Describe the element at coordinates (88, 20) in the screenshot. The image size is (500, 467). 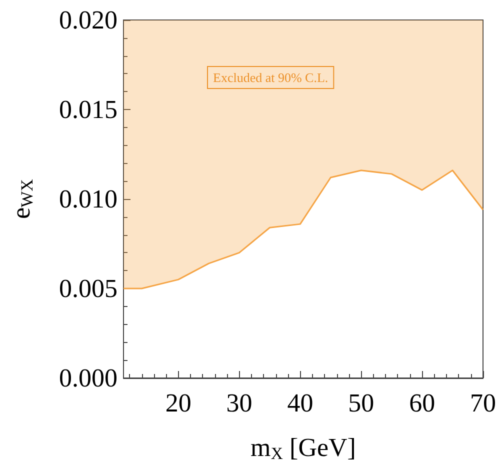
I see `y-tick-label: 0.020` at that location.